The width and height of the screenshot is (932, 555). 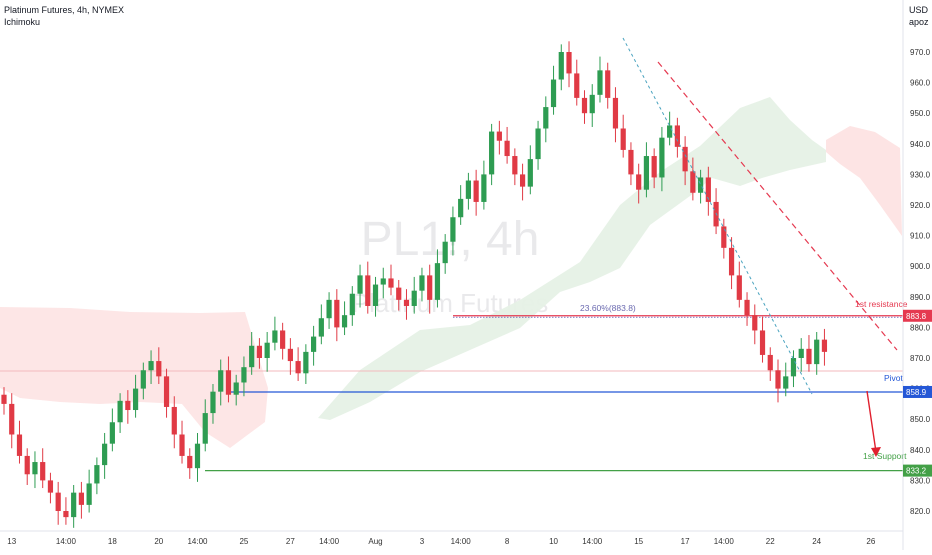 I want to click on scale-mode-label: apoz, so click(x=919, y=22).